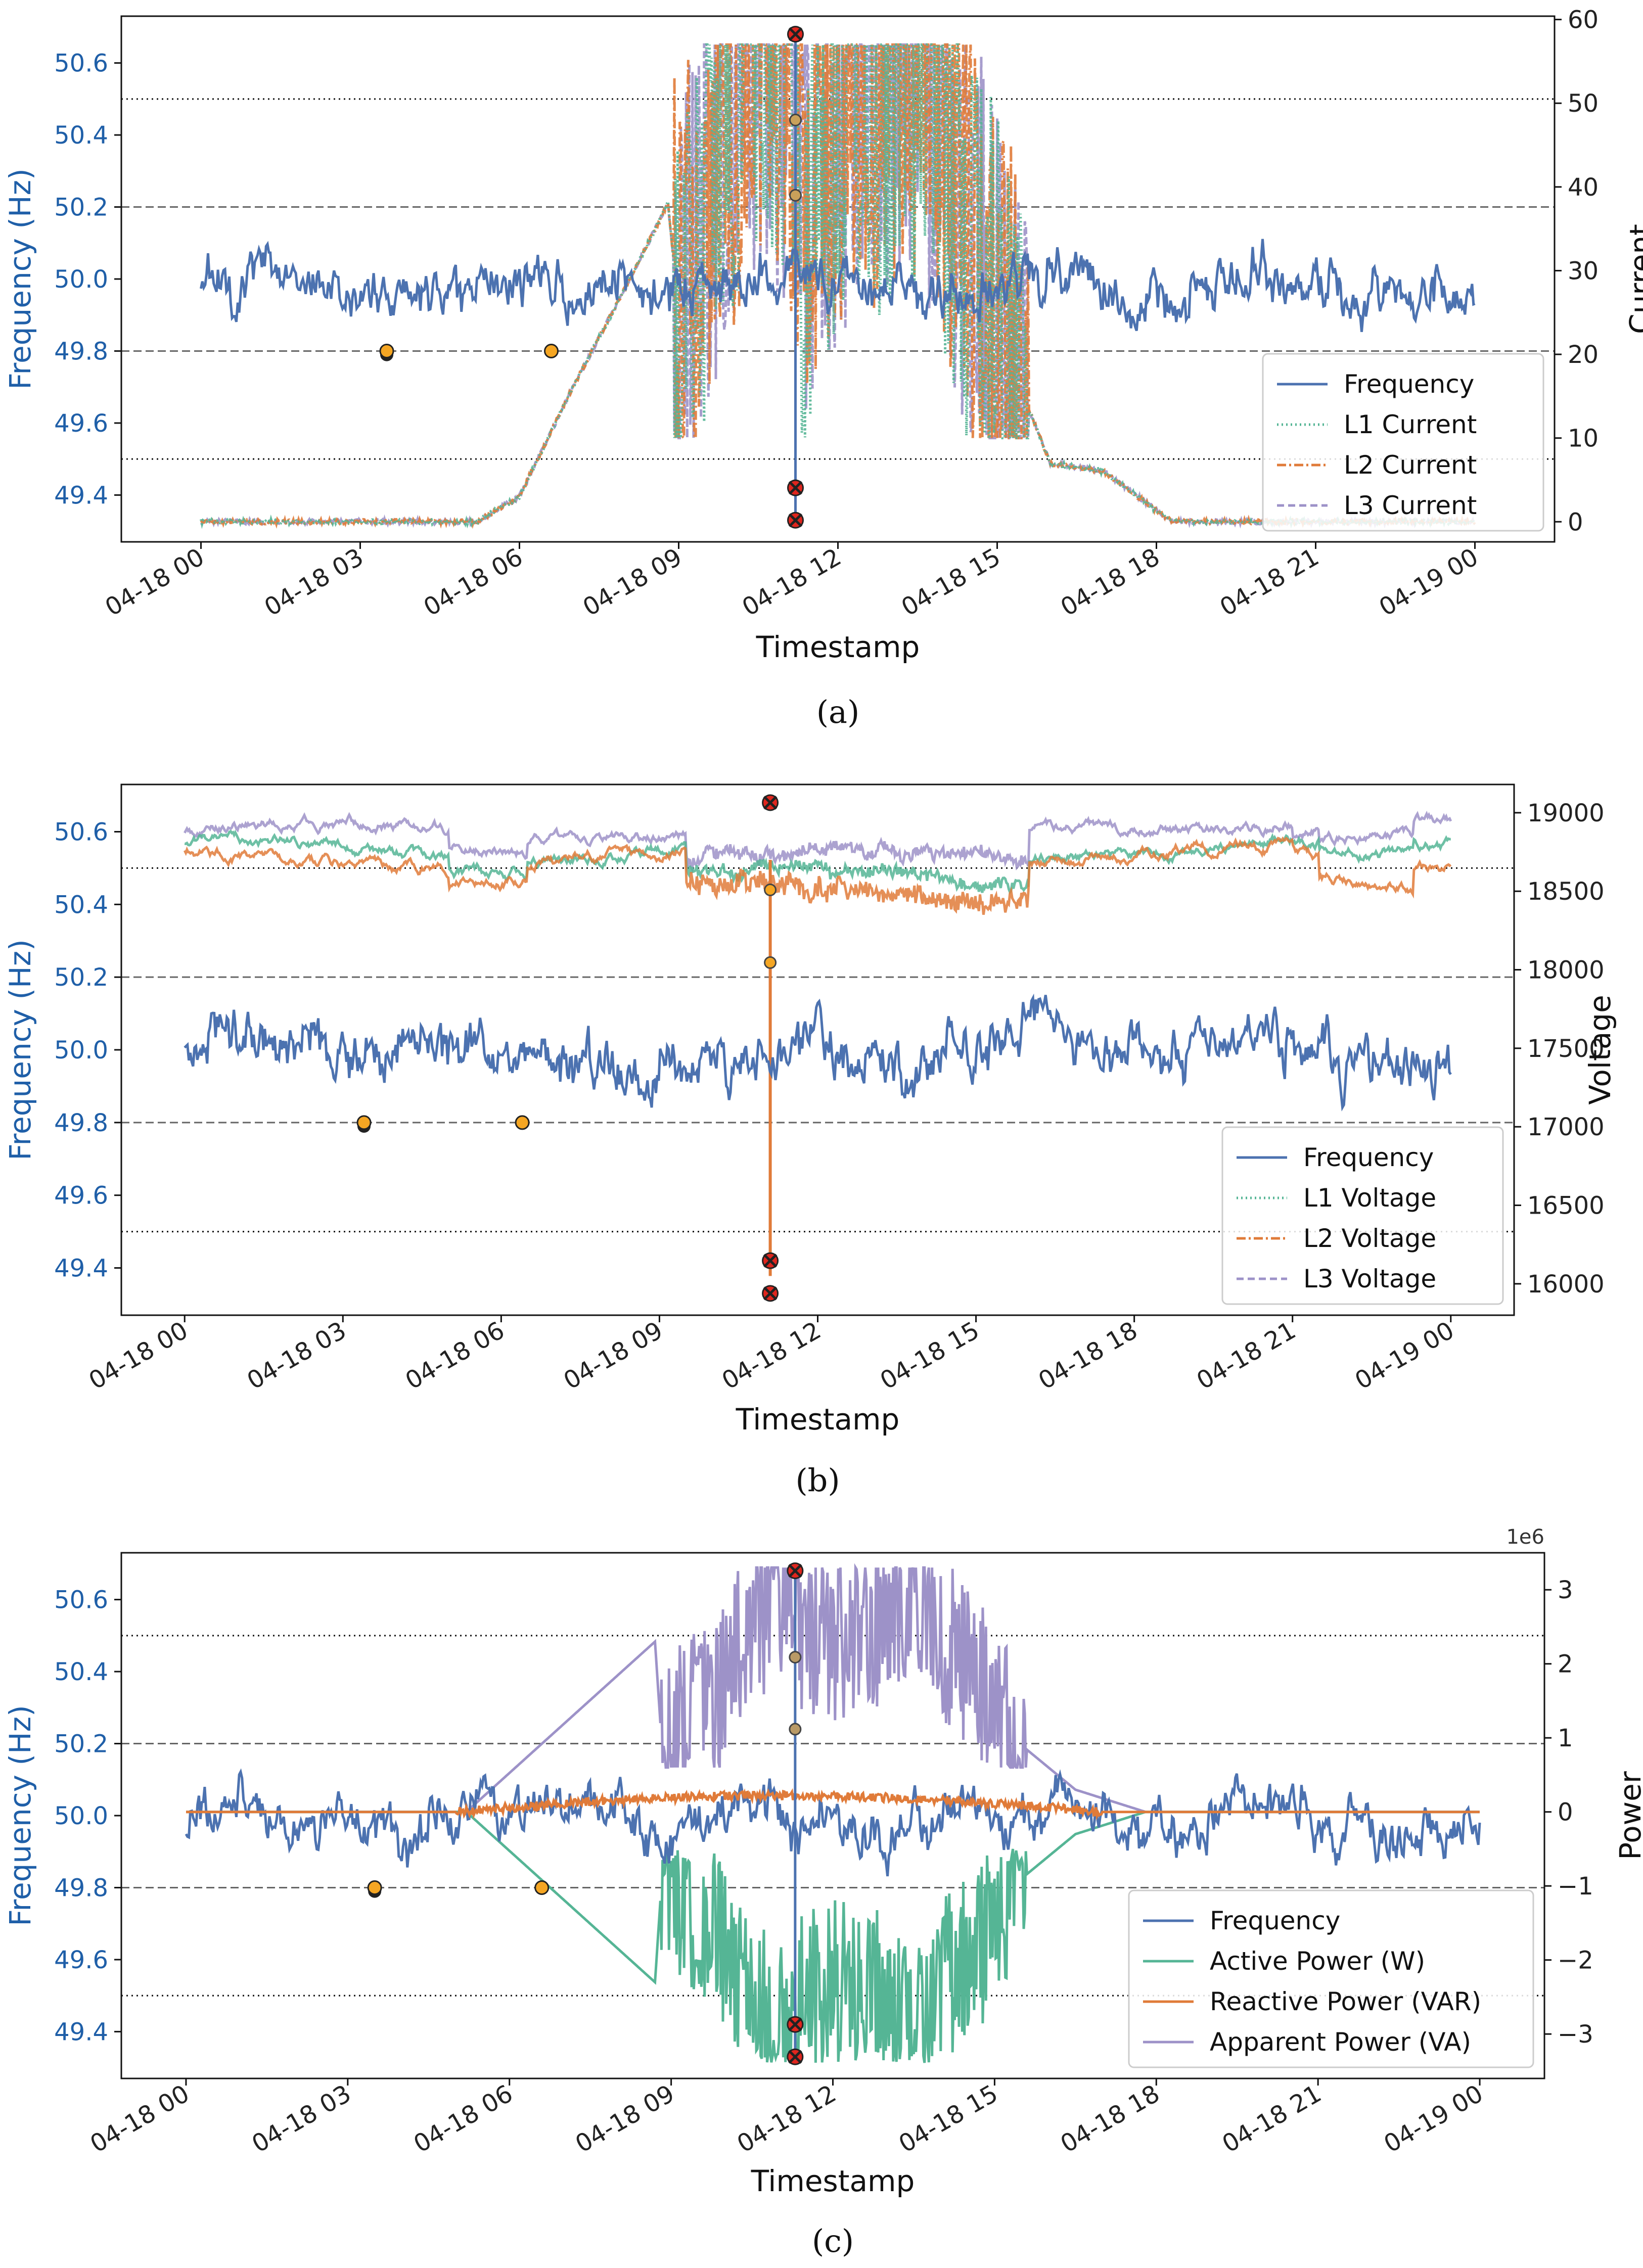 Image resolution: width=1643 pixels, height=2268 pixels. What do you see at coordinates (1583, 187) in the screenshot?
I see `y-right-tick-label: 40` at bounding box center [1583, 187].